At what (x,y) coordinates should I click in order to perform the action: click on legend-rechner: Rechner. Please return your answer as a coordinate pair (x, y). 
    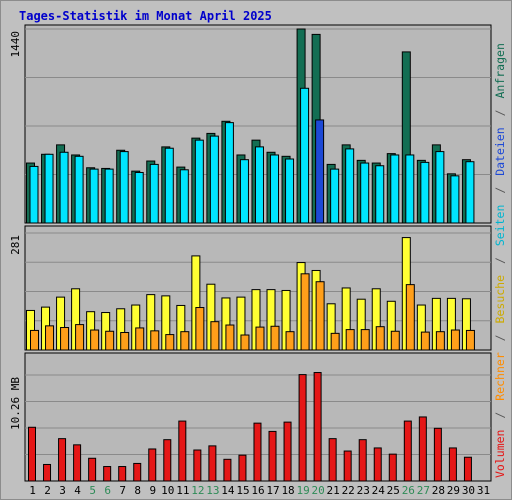
    Looking at the image, I should click on (500, 376).